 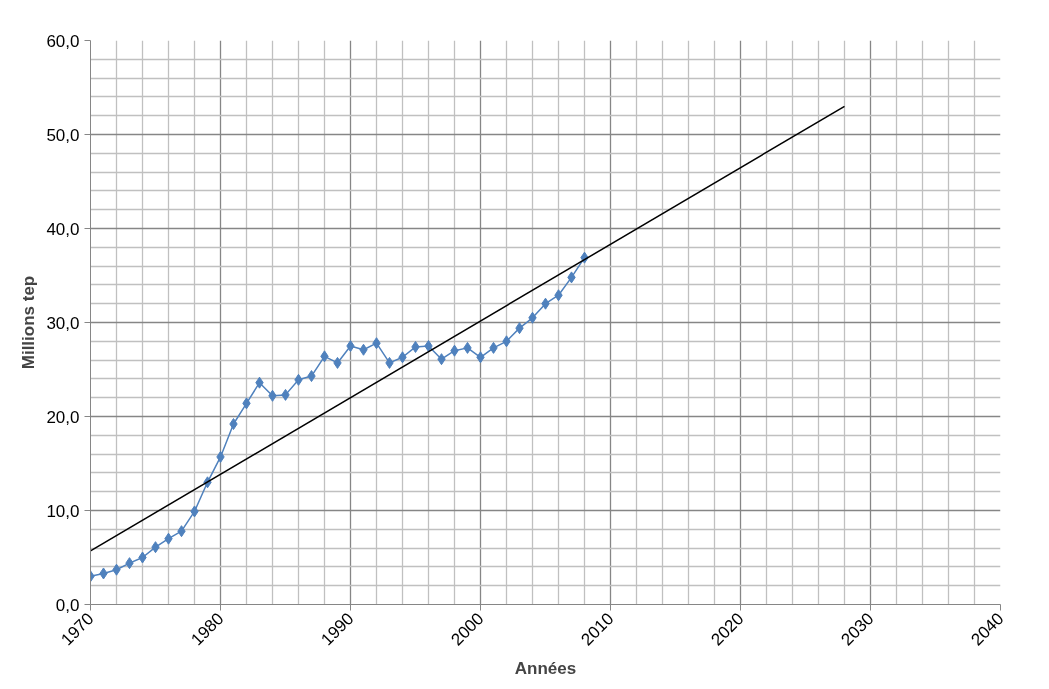 I want to click on y-tick-label: 30,0, so click(x=63, y=323).